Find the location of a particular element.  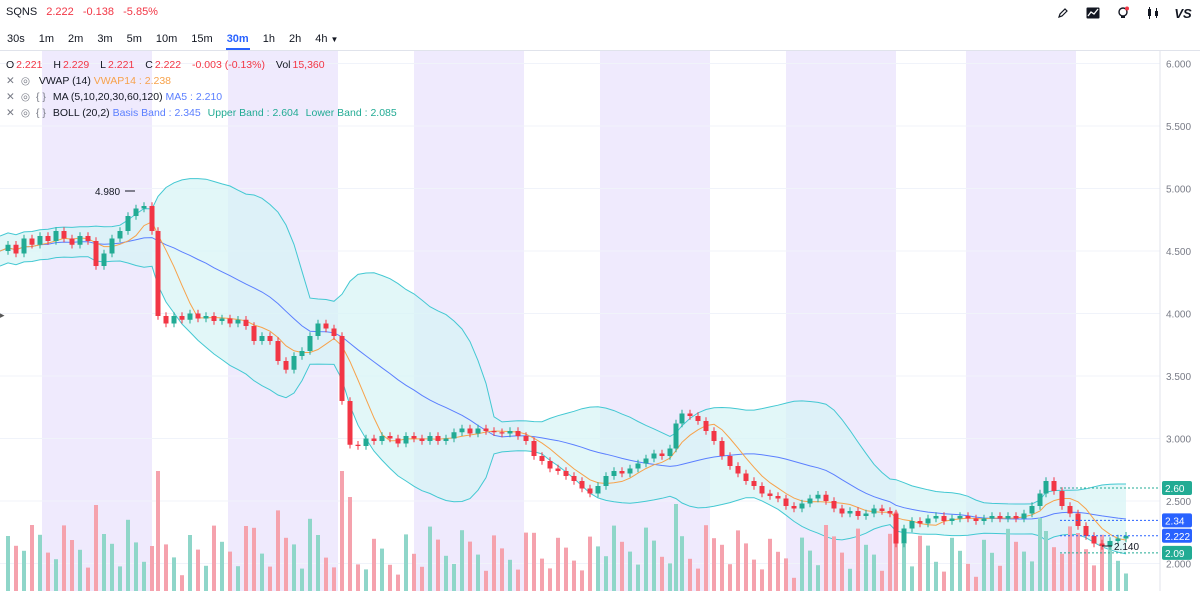

toolbar-icons: VS is located at coordinates (1123, 13).